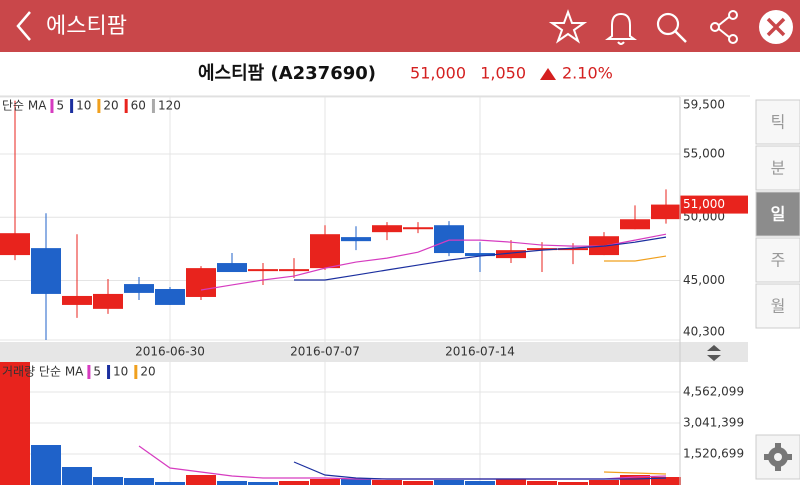 Image resolution: width=800 pixels, height=490 pixels. What do you see at coordinates (704, 105) in the screenshot?
I see `y-tick-label: 59,500` at bounding box center [704, 105].